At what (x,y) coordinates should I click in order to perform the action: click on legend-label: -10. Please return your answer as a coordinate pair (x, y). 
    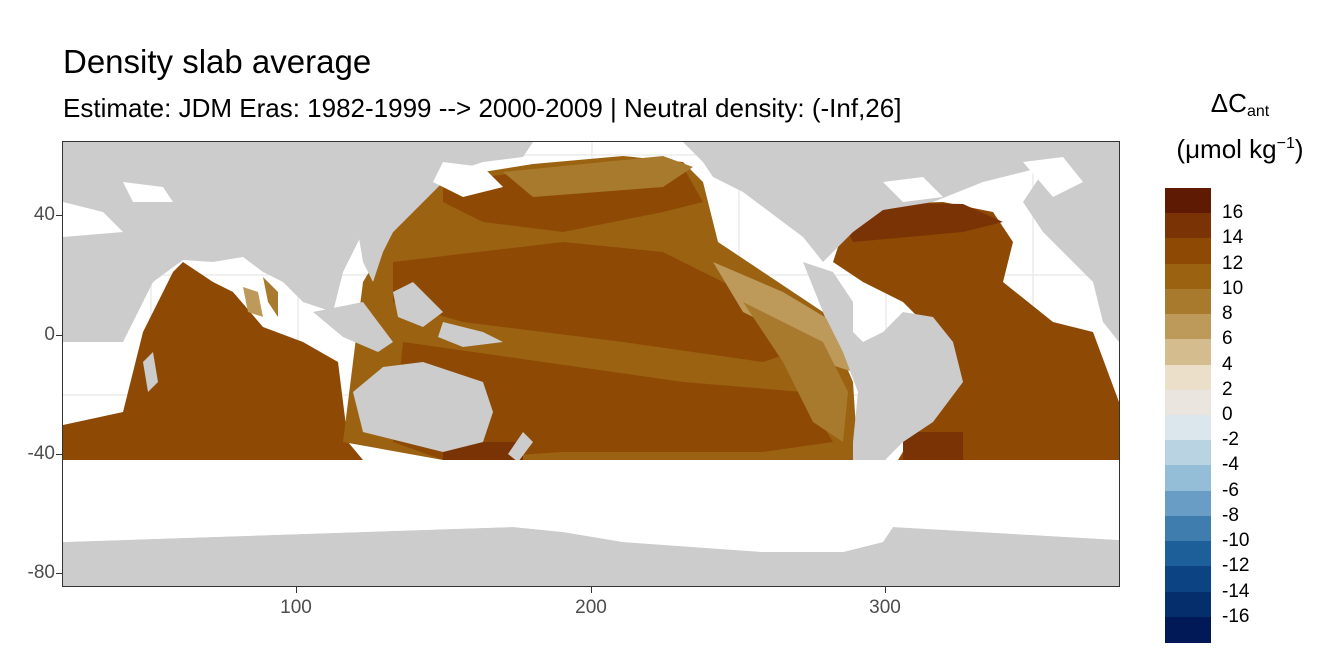
    Looking at the image, I should click on (1236, 541).